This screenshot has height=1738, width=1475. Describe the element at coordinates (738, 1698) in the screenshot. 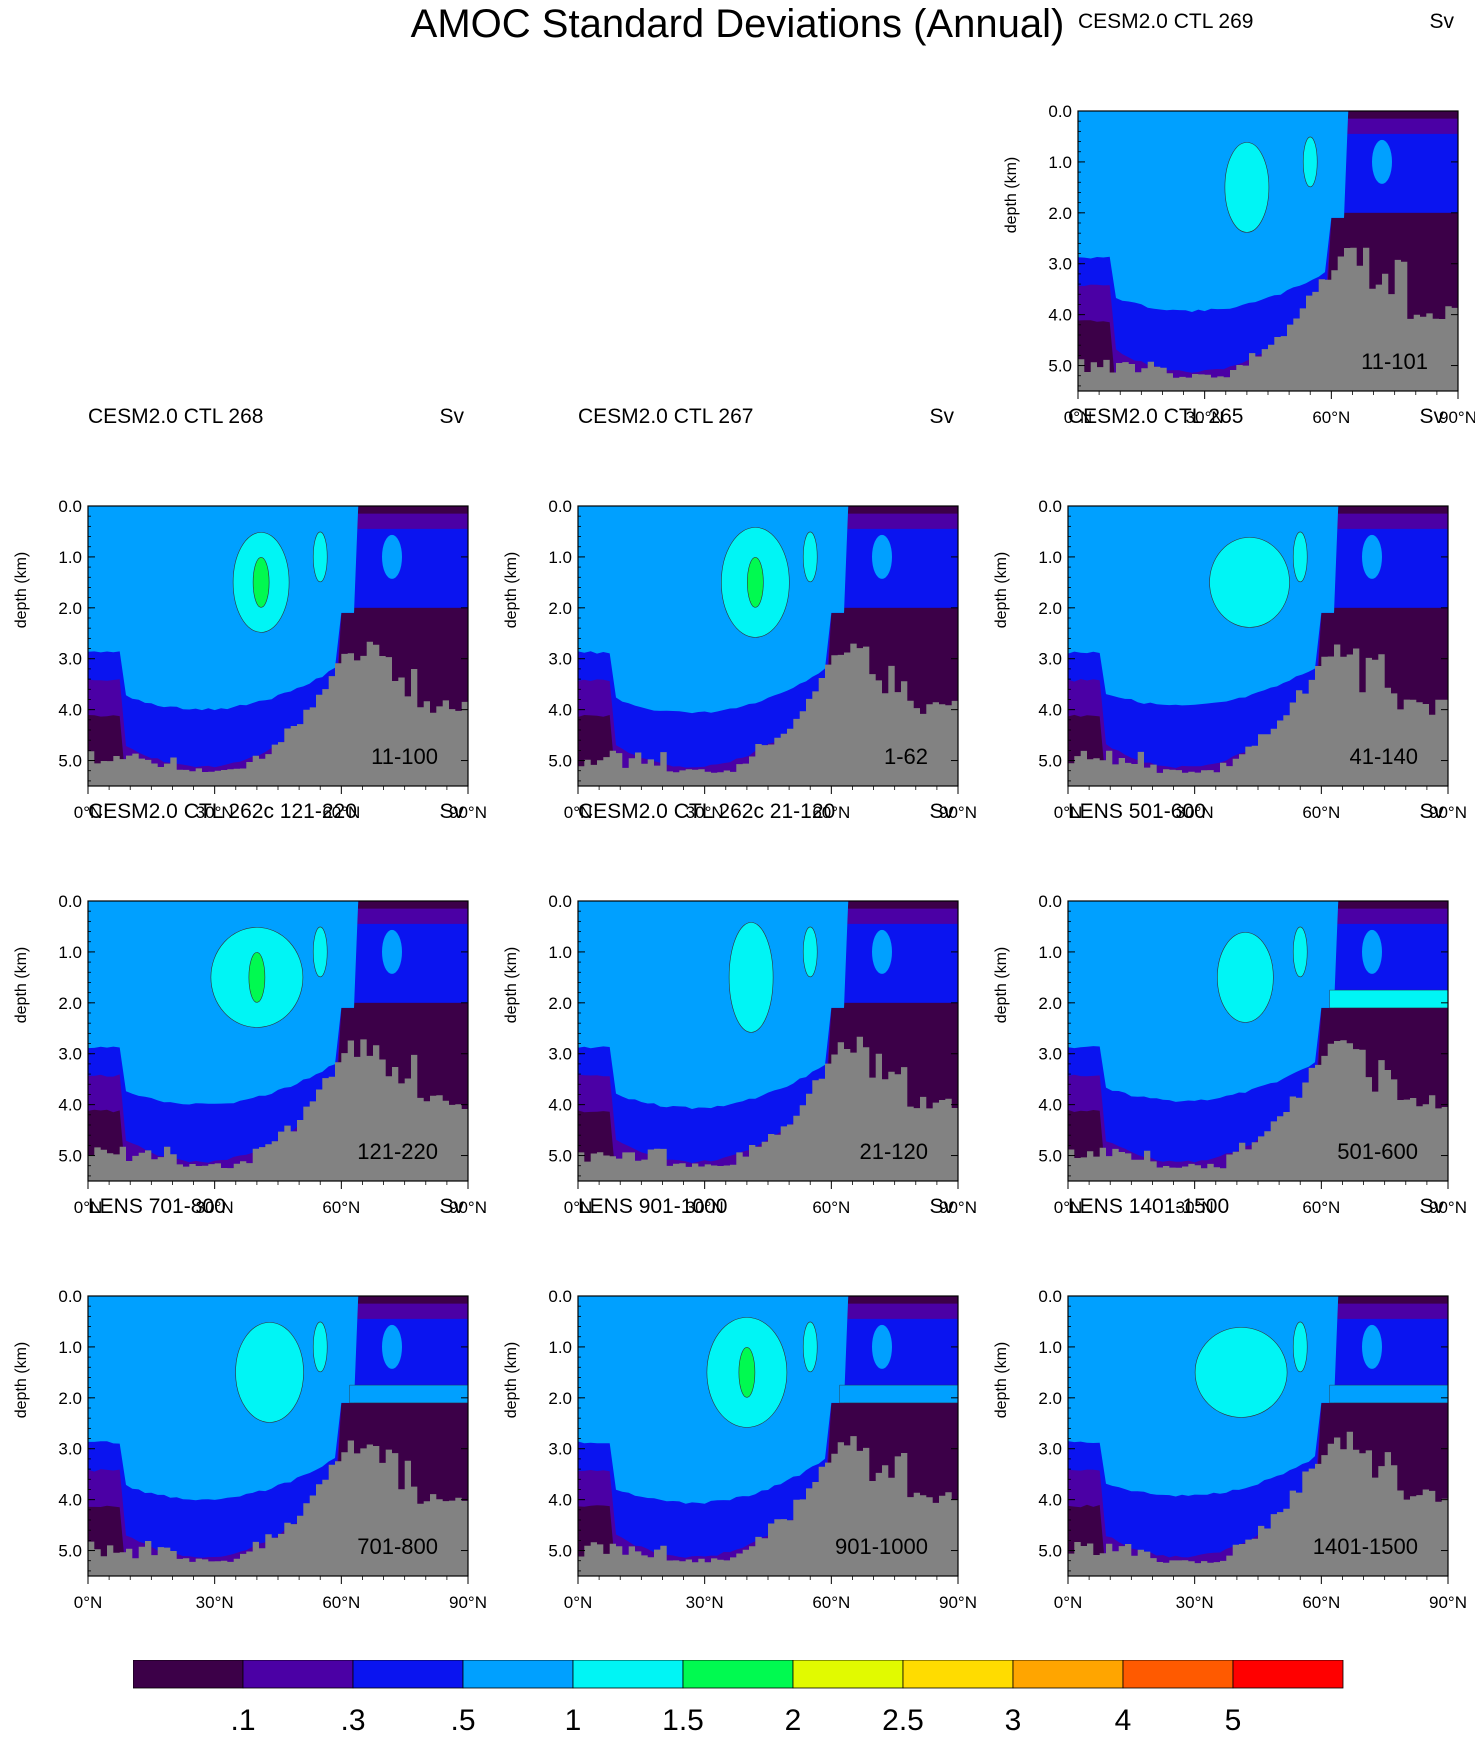

I see `colorbar: .1 .3 .5 1 1.5 2 2.5 3 4 5` at that location.